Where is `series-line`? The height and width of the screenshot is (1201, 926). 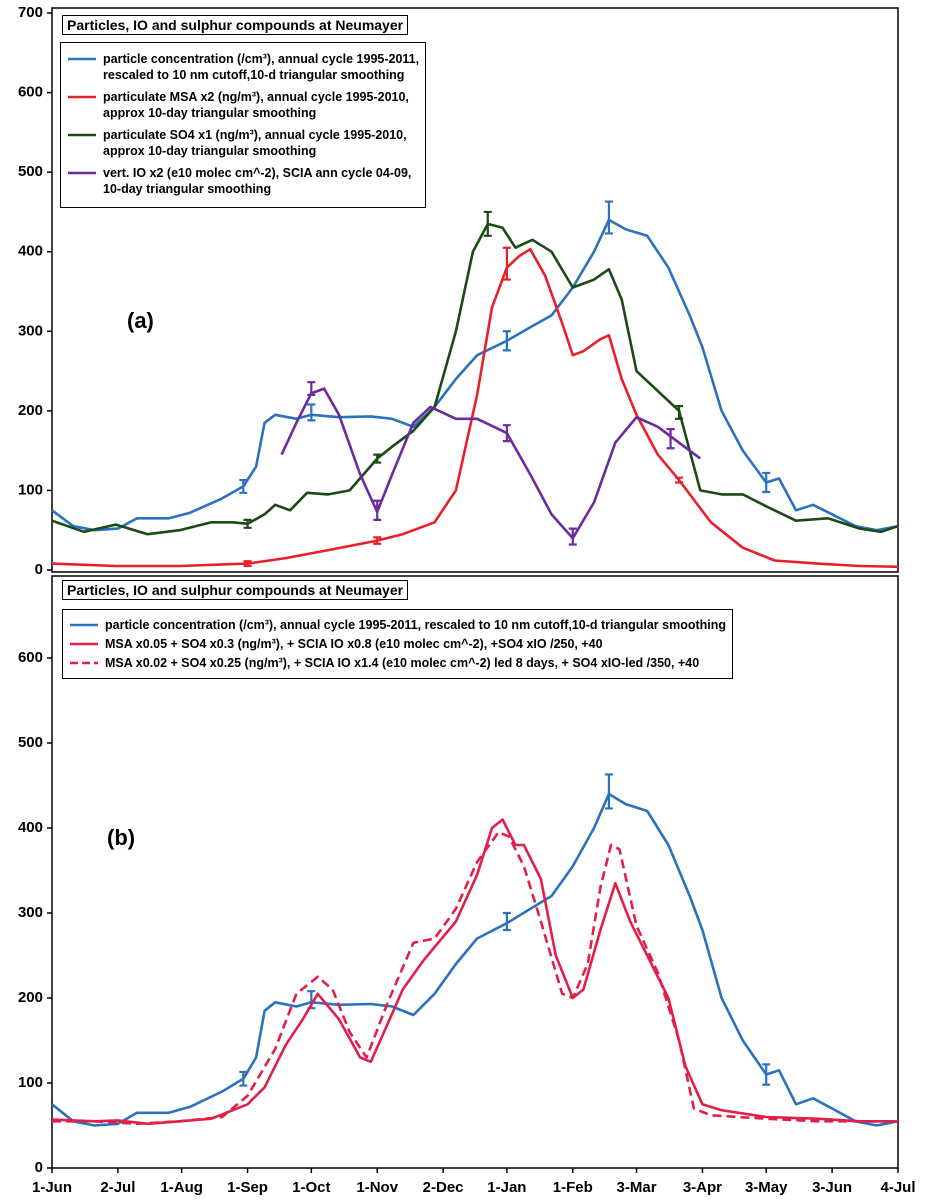 series-line is located at coordinates (491, 463).